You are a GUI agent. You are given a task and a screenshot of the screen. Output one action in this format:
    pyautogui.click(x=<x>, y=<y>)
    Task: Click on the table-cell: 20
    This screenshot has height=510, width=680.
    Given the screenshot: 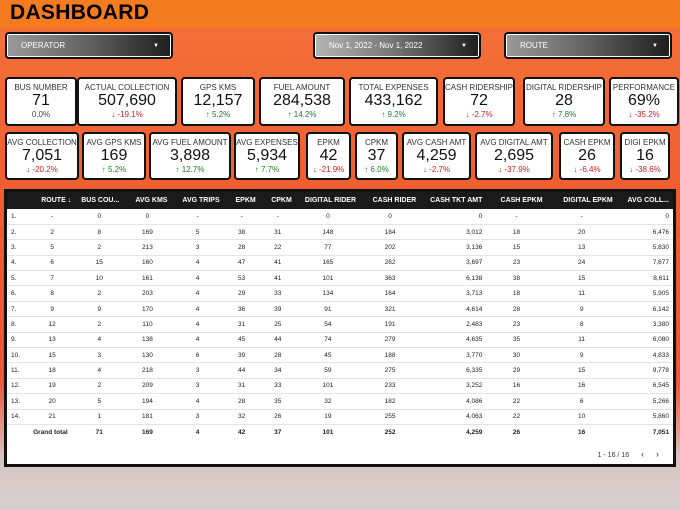 What is the action you would take?
    pyautogui.click(x=581, y=232)
    